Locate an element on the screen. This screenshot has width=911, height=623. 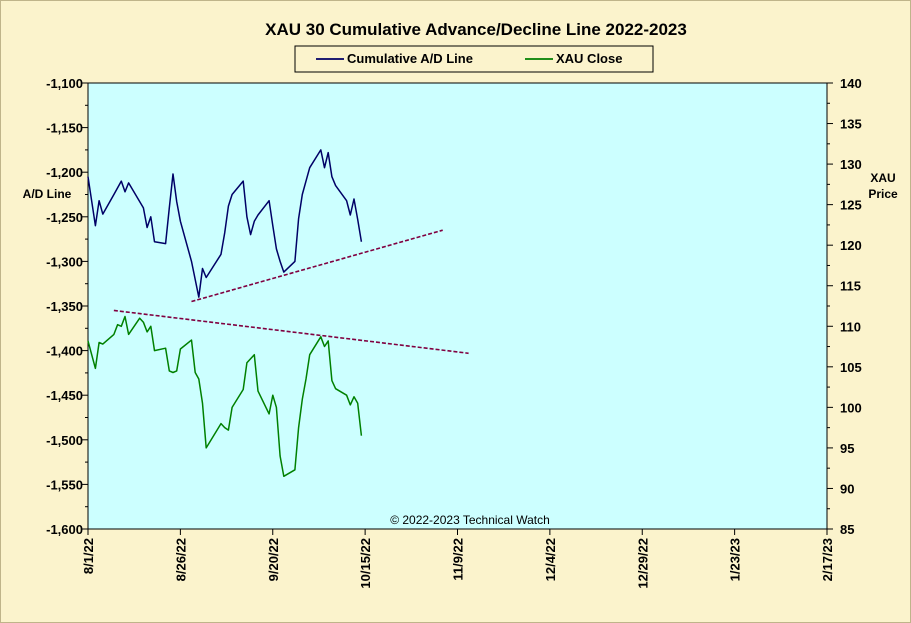
trendlines is located at coordinates (291, 292).